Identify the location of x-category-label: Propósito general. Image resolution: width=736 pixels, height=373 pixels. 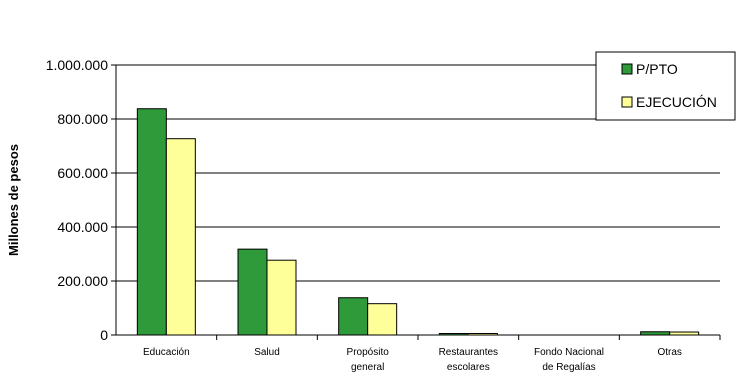
(368, 360).